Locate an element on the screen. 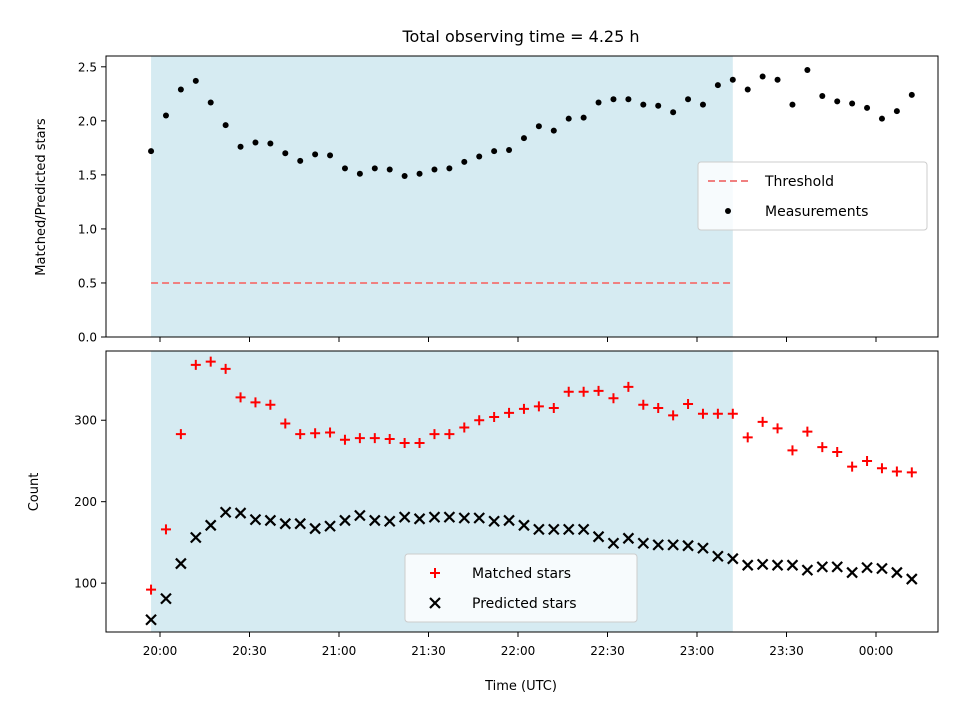  x-tick-label: 21:00 is located at coordinates (339, 651).